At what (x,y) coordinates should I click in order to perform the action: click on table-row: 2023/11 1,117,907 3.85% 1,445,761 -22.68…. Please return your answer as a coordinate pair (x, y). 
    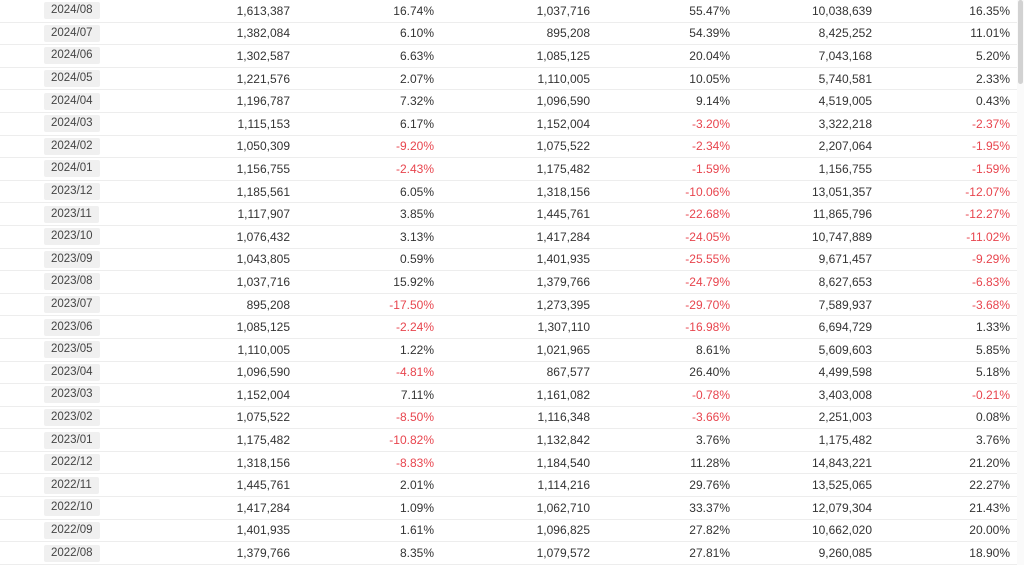
    Looking at the image, I should click on (512, 214).